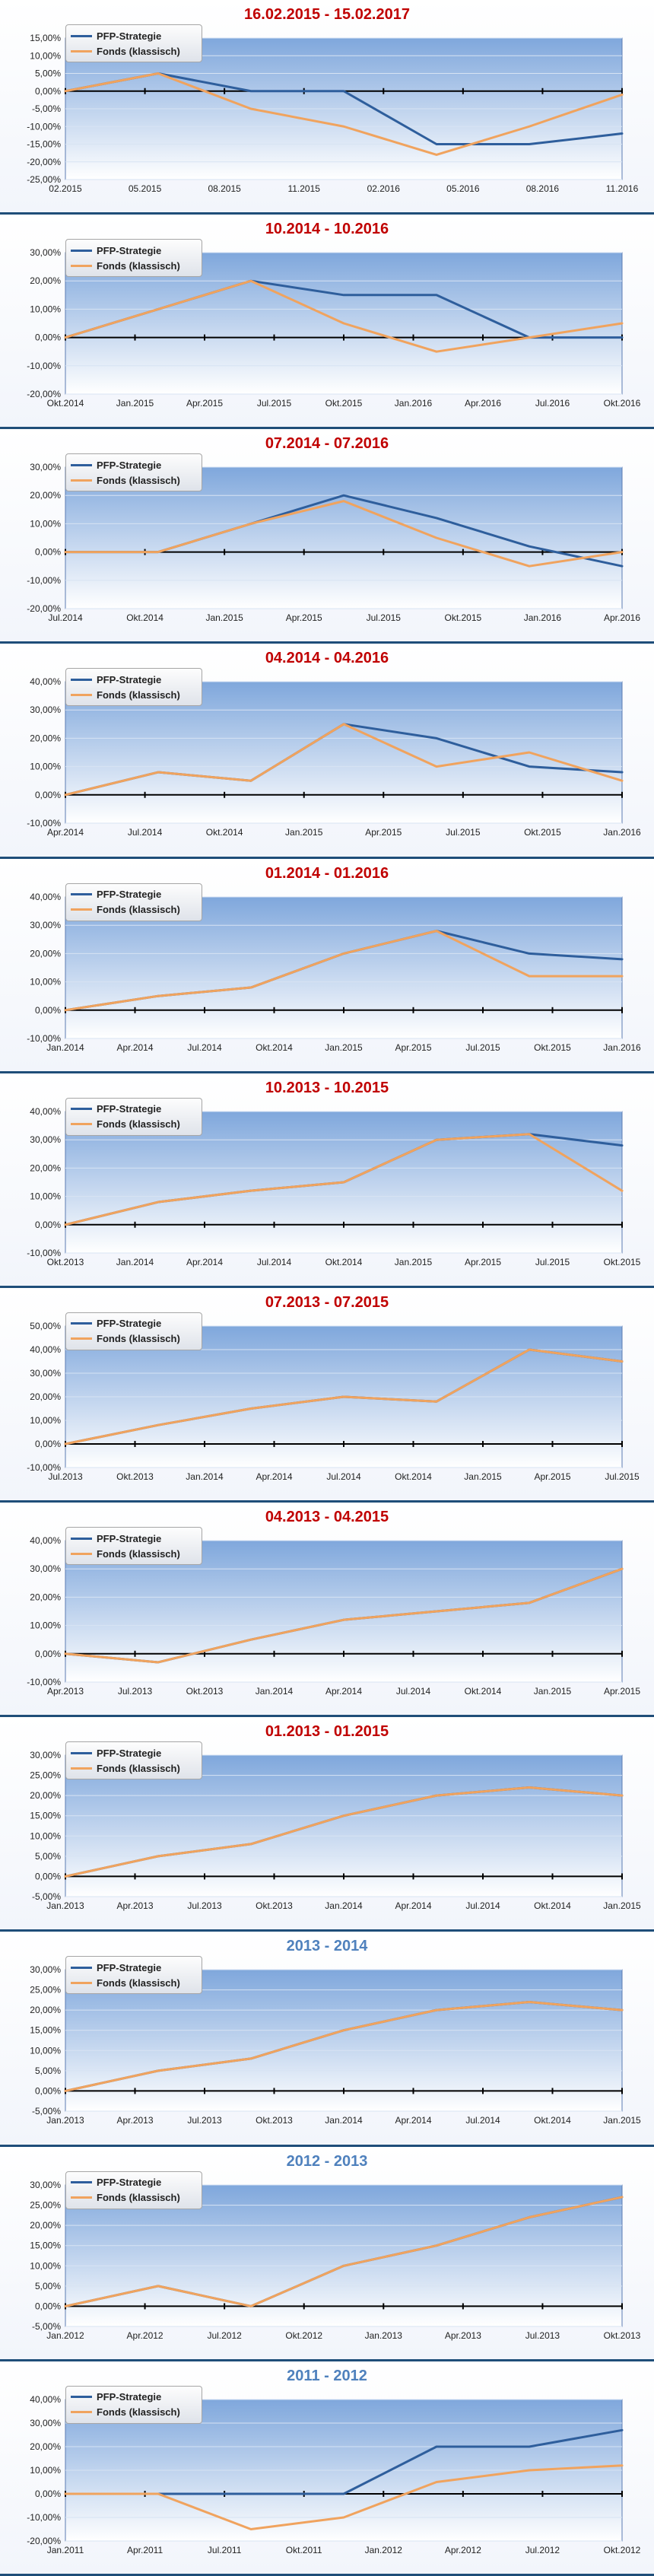 The width and height of the screenshot is (654, 2576). I want to click on x-tick-label: 02.2015, so click(65, 188).